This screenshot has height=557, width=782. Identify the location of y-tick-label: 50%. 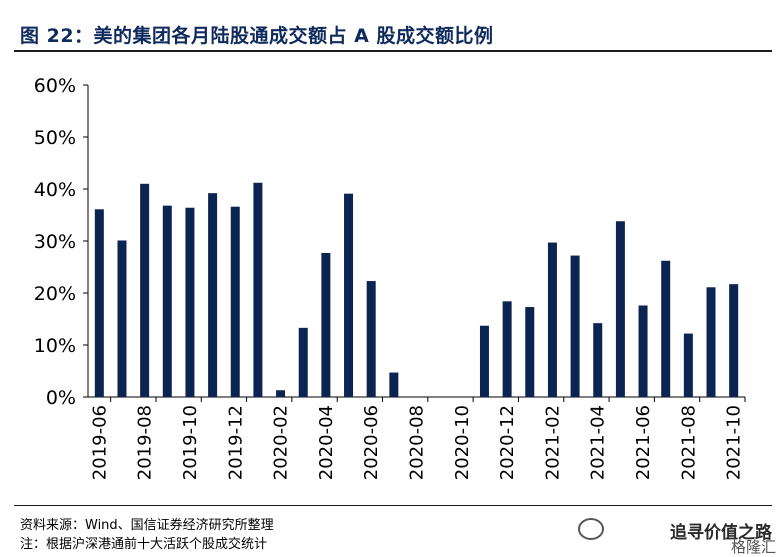
(55, 138).